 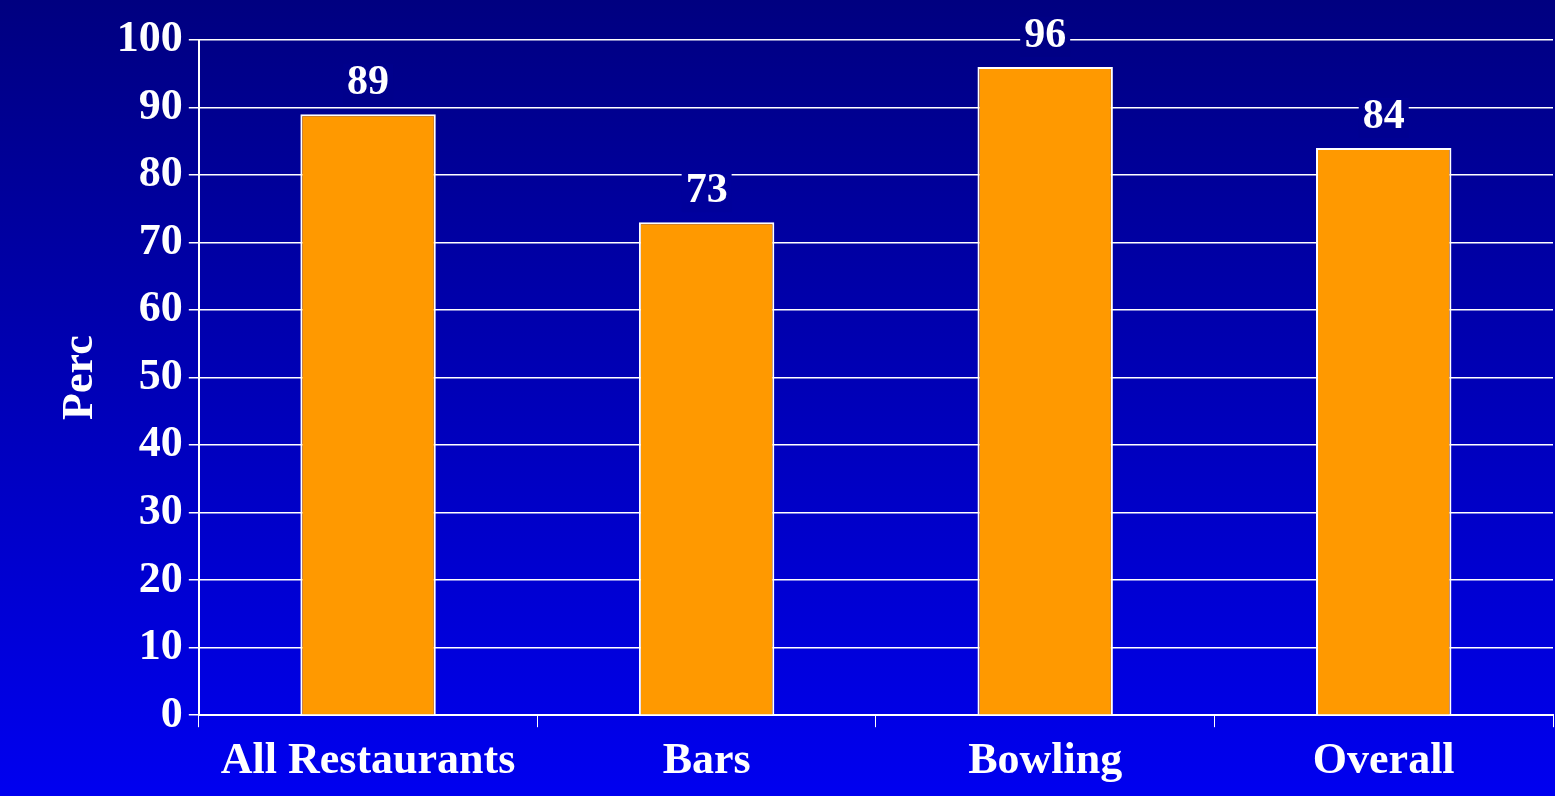 I want to click on data-label: 73, so click(x=706, y=188).